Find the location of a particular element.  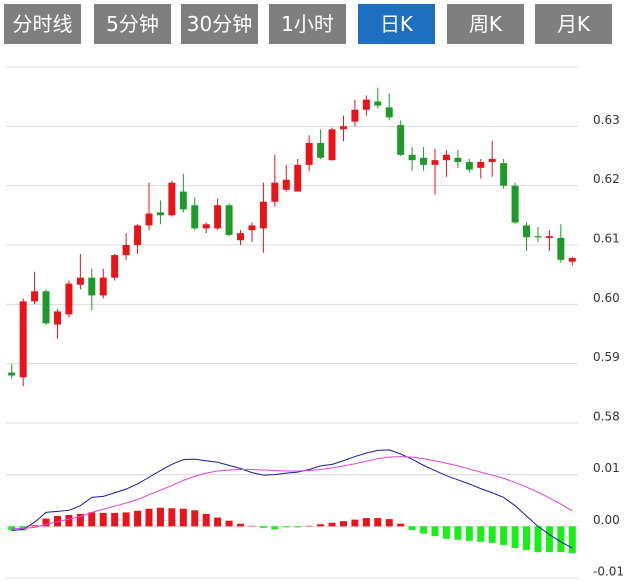

y-tick-label: 0.59 is located at coordinates (606, 357).